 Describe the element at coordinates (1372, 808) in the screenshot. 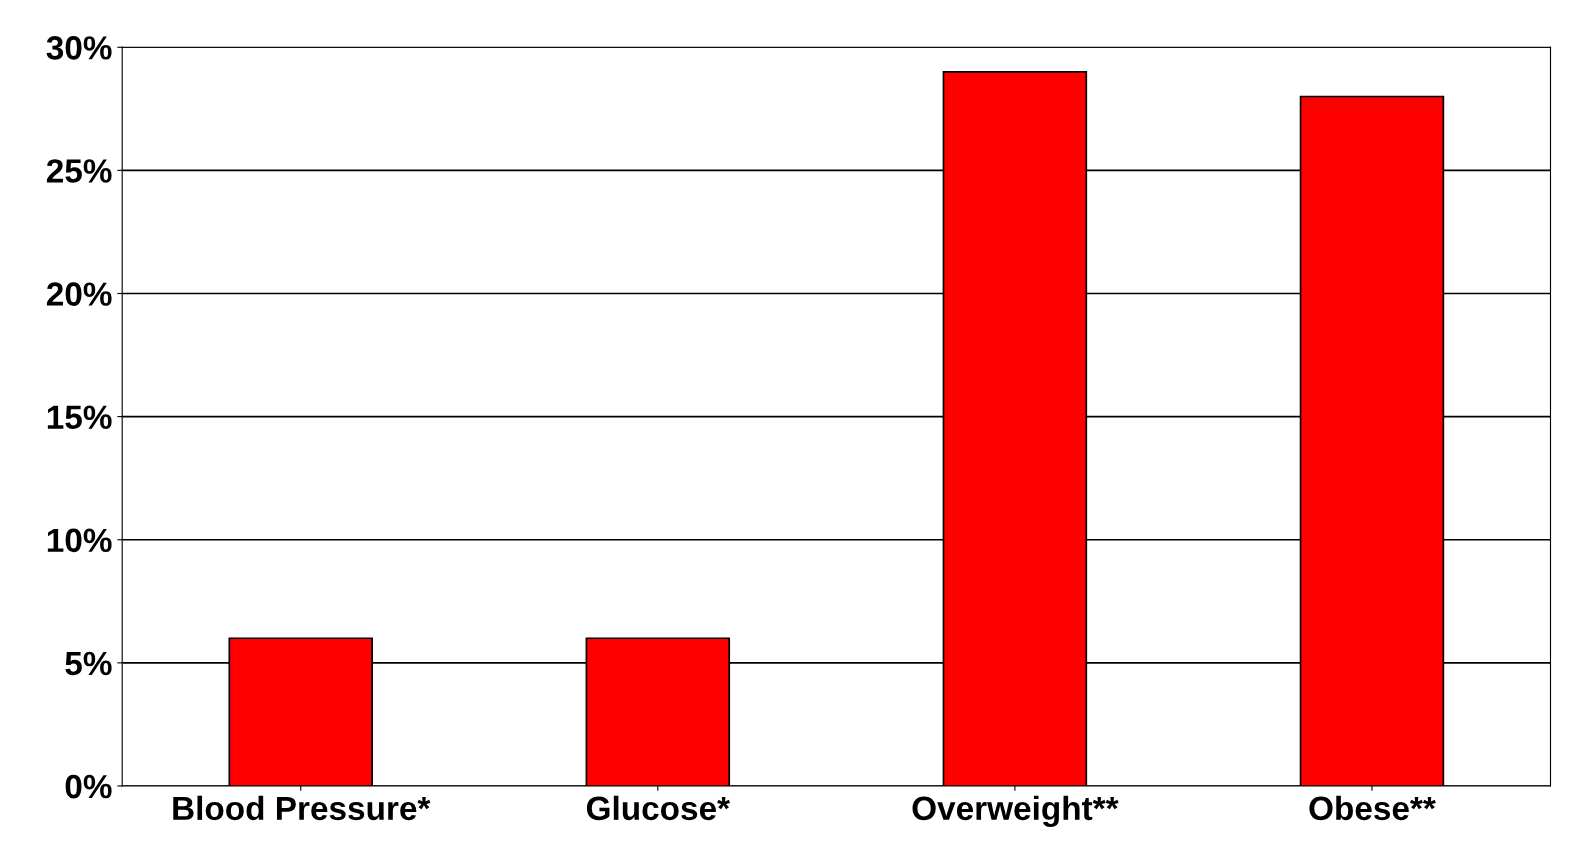

I see `x-tick-label: Obese**` at that location.